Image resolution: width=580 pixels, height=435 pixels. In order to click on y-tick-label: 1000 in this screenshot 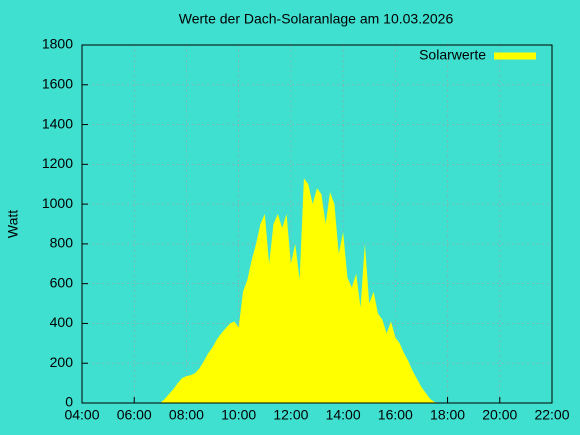, I will do `click(57, 203)`.